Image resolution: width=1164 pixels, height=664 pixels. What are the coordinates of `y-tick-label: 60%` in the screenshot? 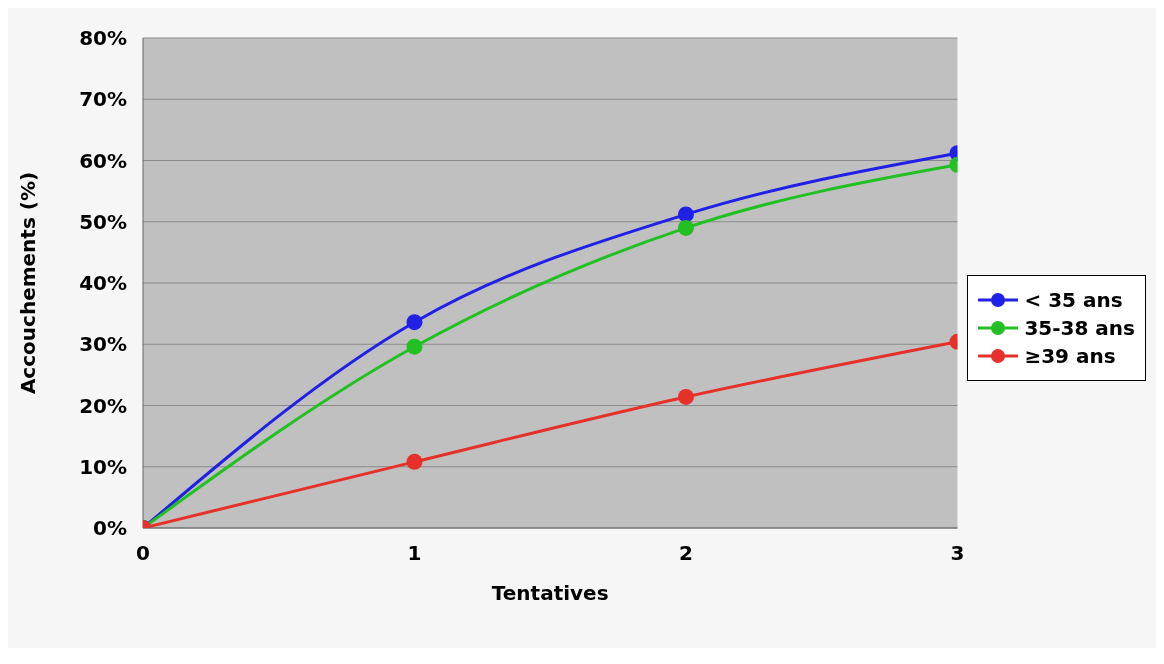 It's located at (103, 160).